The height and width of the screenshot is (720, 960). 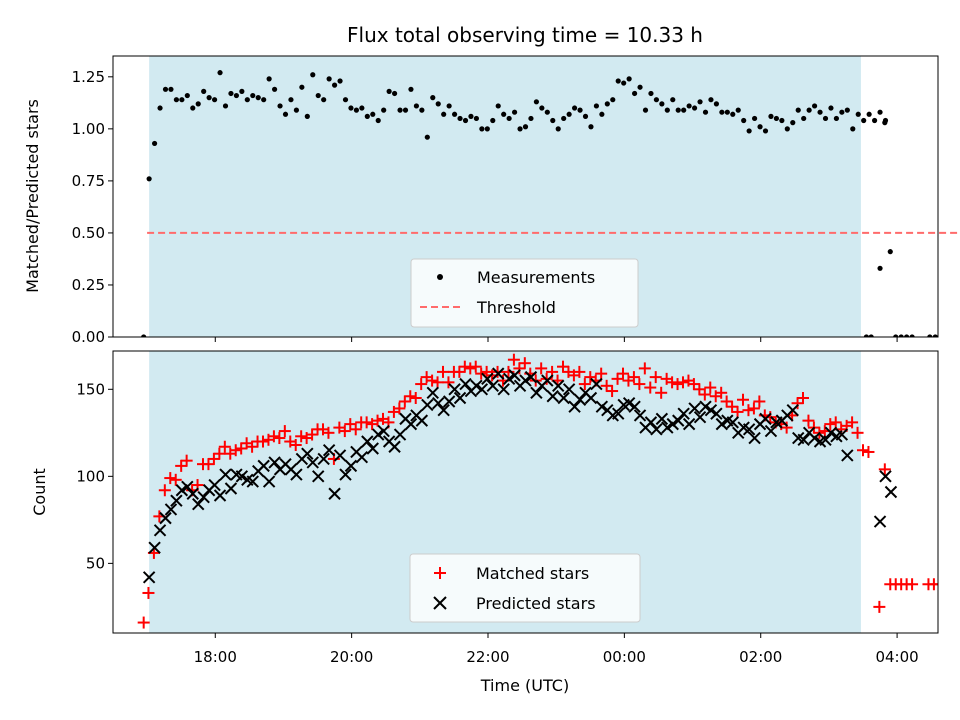 What do you see at coordinates (525, 35) in the screenshot?
I see `top-chart-title: Flux total observing time = 10.33 h` at bounding box center [525, 35].